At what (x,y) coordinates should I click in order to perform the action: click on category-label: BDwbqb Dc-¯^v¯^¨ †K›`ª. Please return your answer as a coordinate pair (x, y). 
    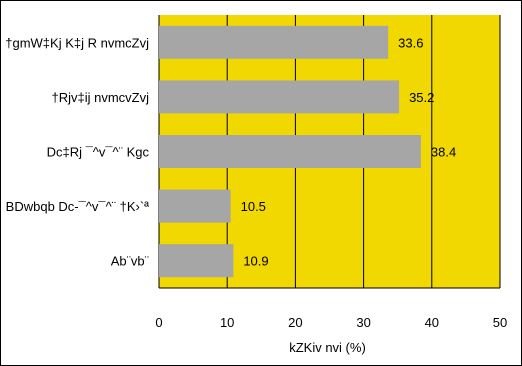
    Looking at the image, I should click on (78, 206).